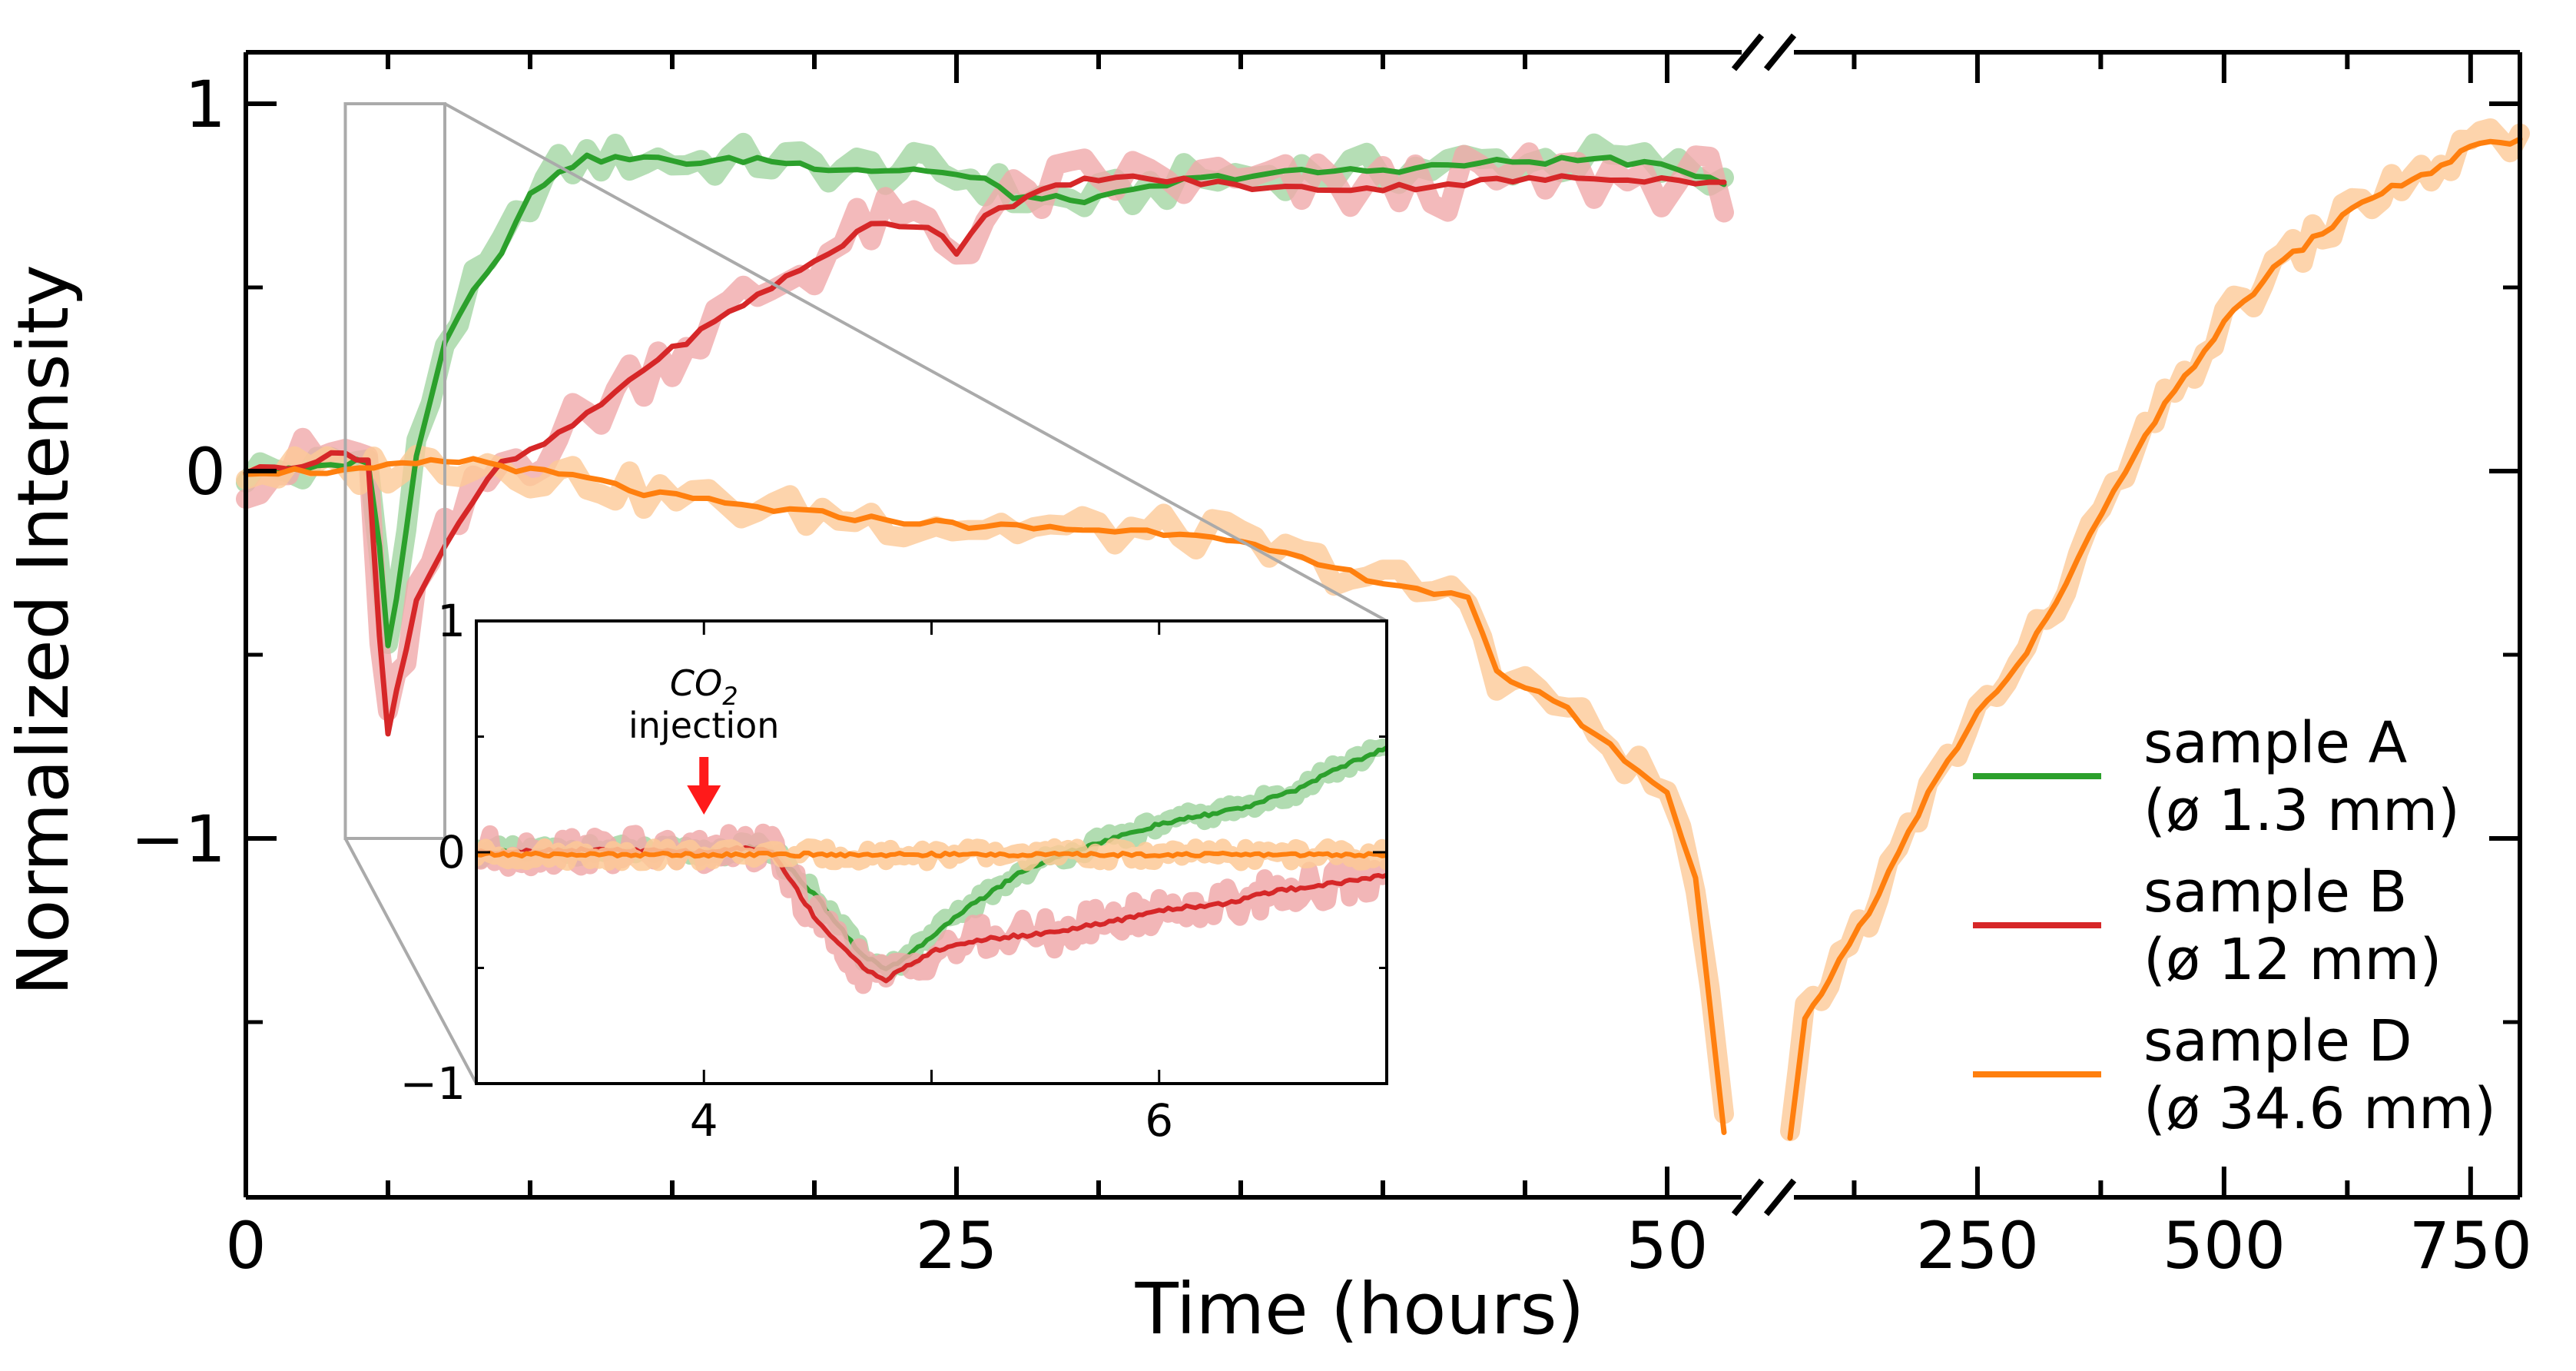  I want to click on x-tick-label: 250, so click(1977, 1245).